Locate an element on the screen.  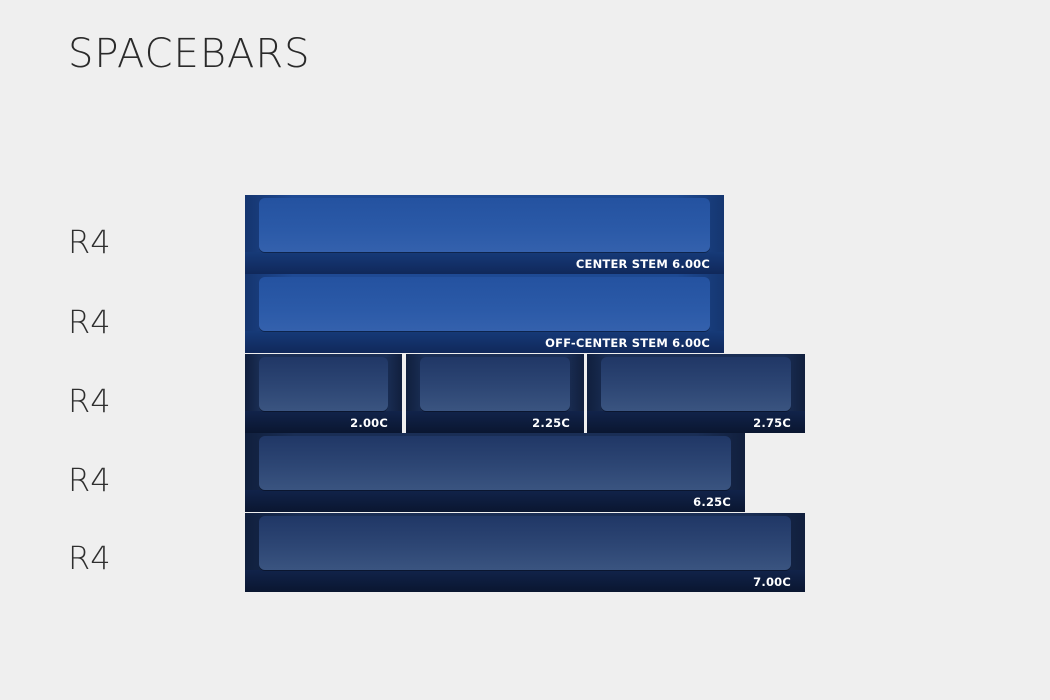
keycap-off-center-stem-6u: OFF-CENTER STEM 6.00C is located at coordinates (484, 313).